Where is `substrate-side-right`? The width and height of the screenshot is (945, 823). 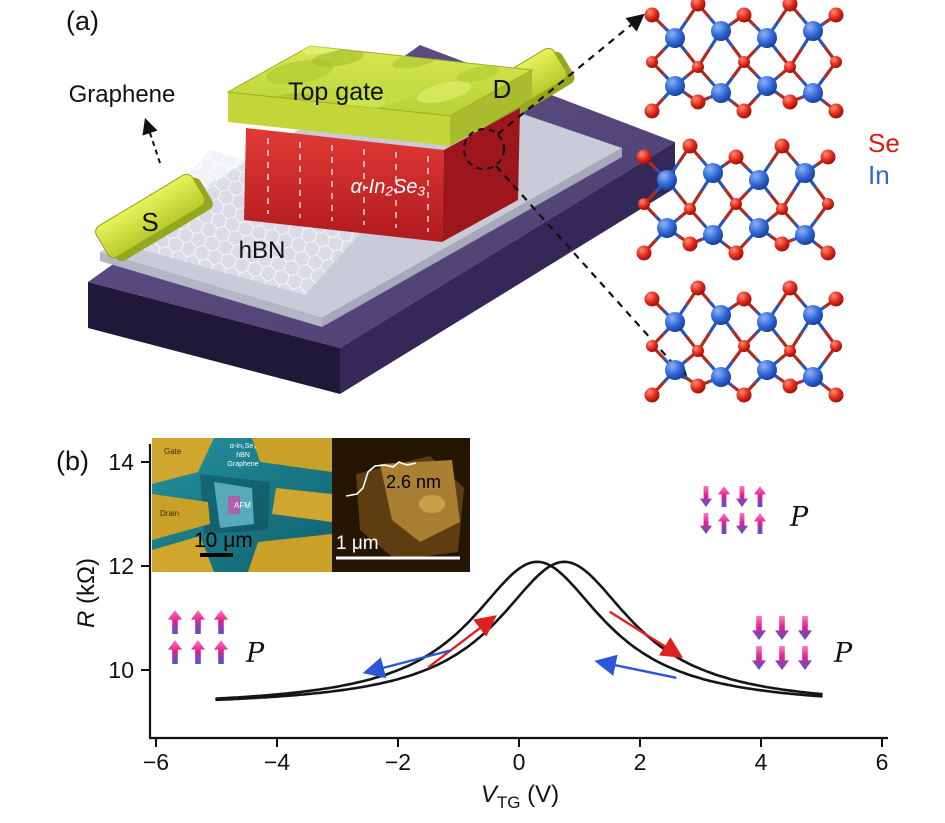
substrate-side-right is located at coordinates (507, 268).